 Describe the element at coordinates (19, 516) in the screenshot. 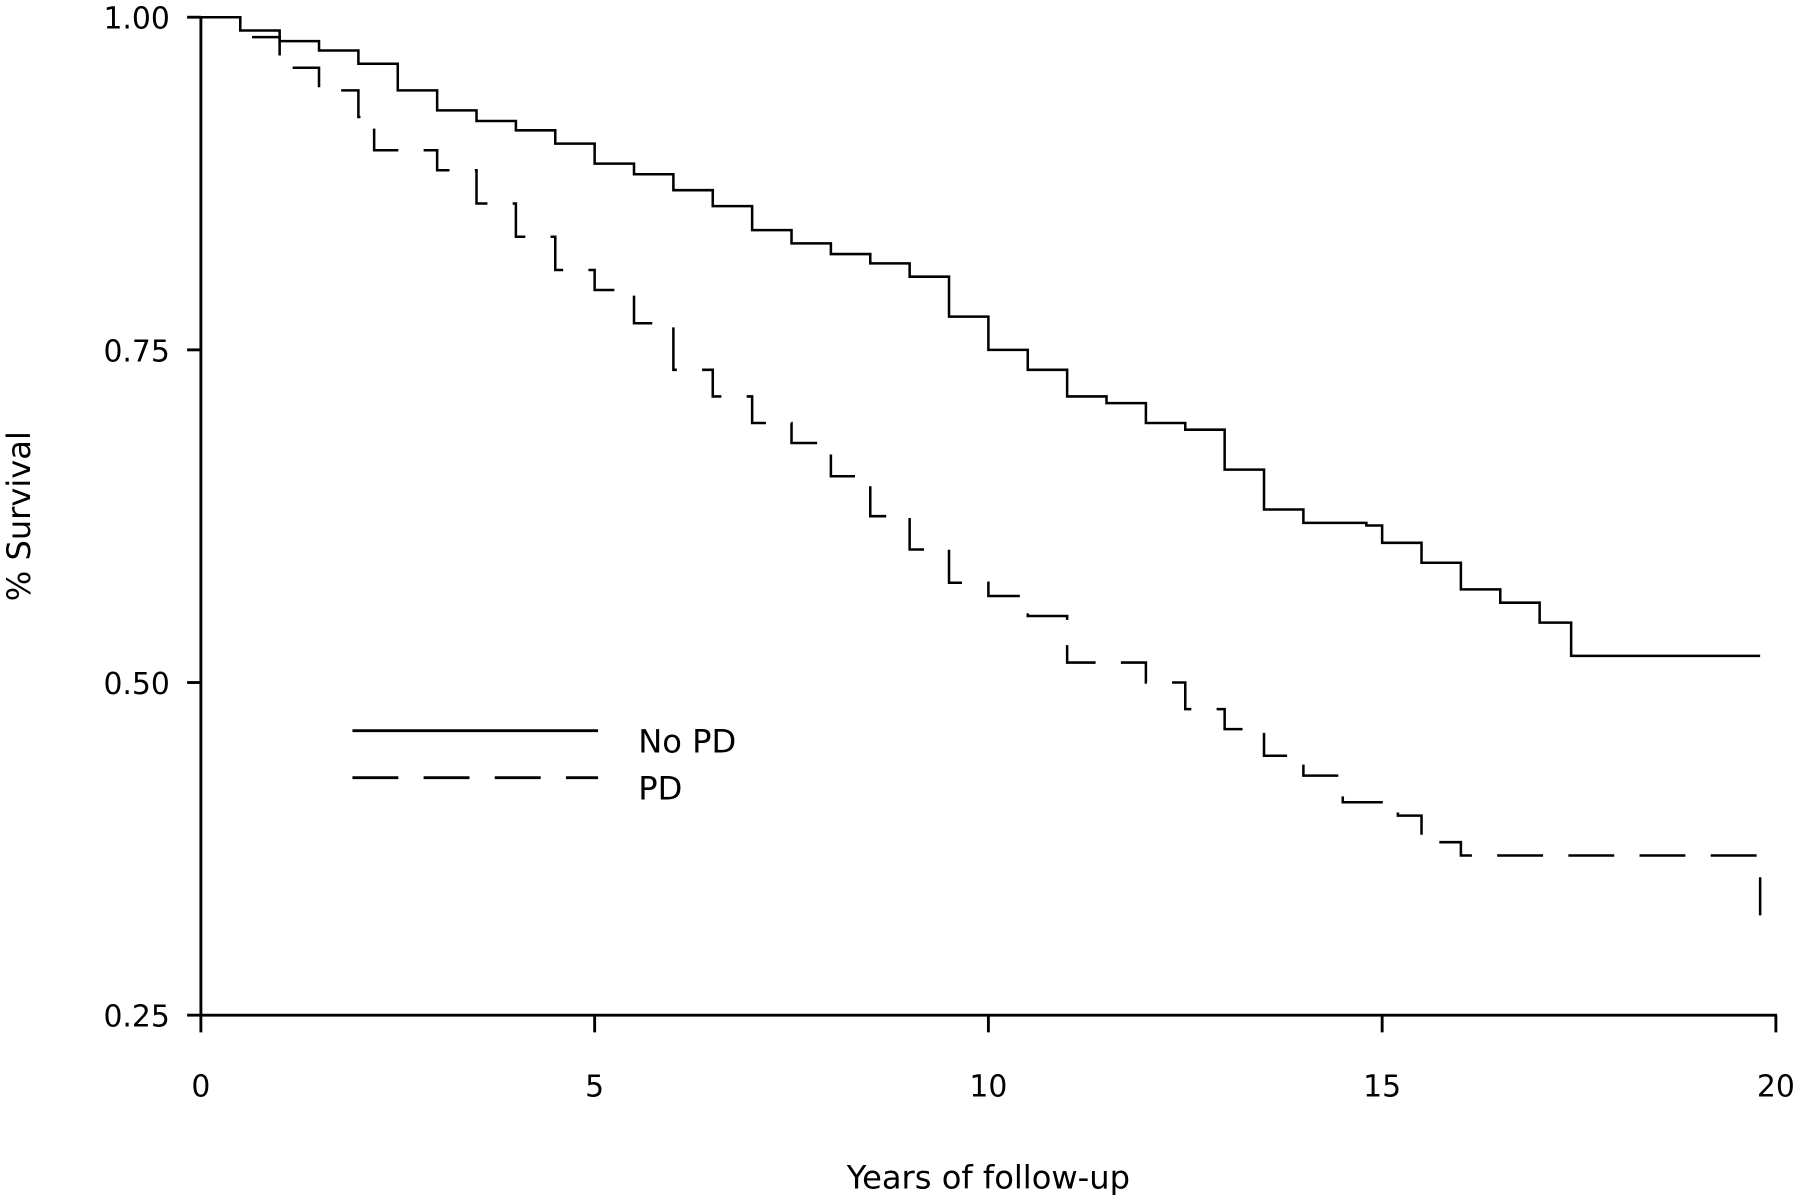

I see `y-axis-label: % Survival` at that location.